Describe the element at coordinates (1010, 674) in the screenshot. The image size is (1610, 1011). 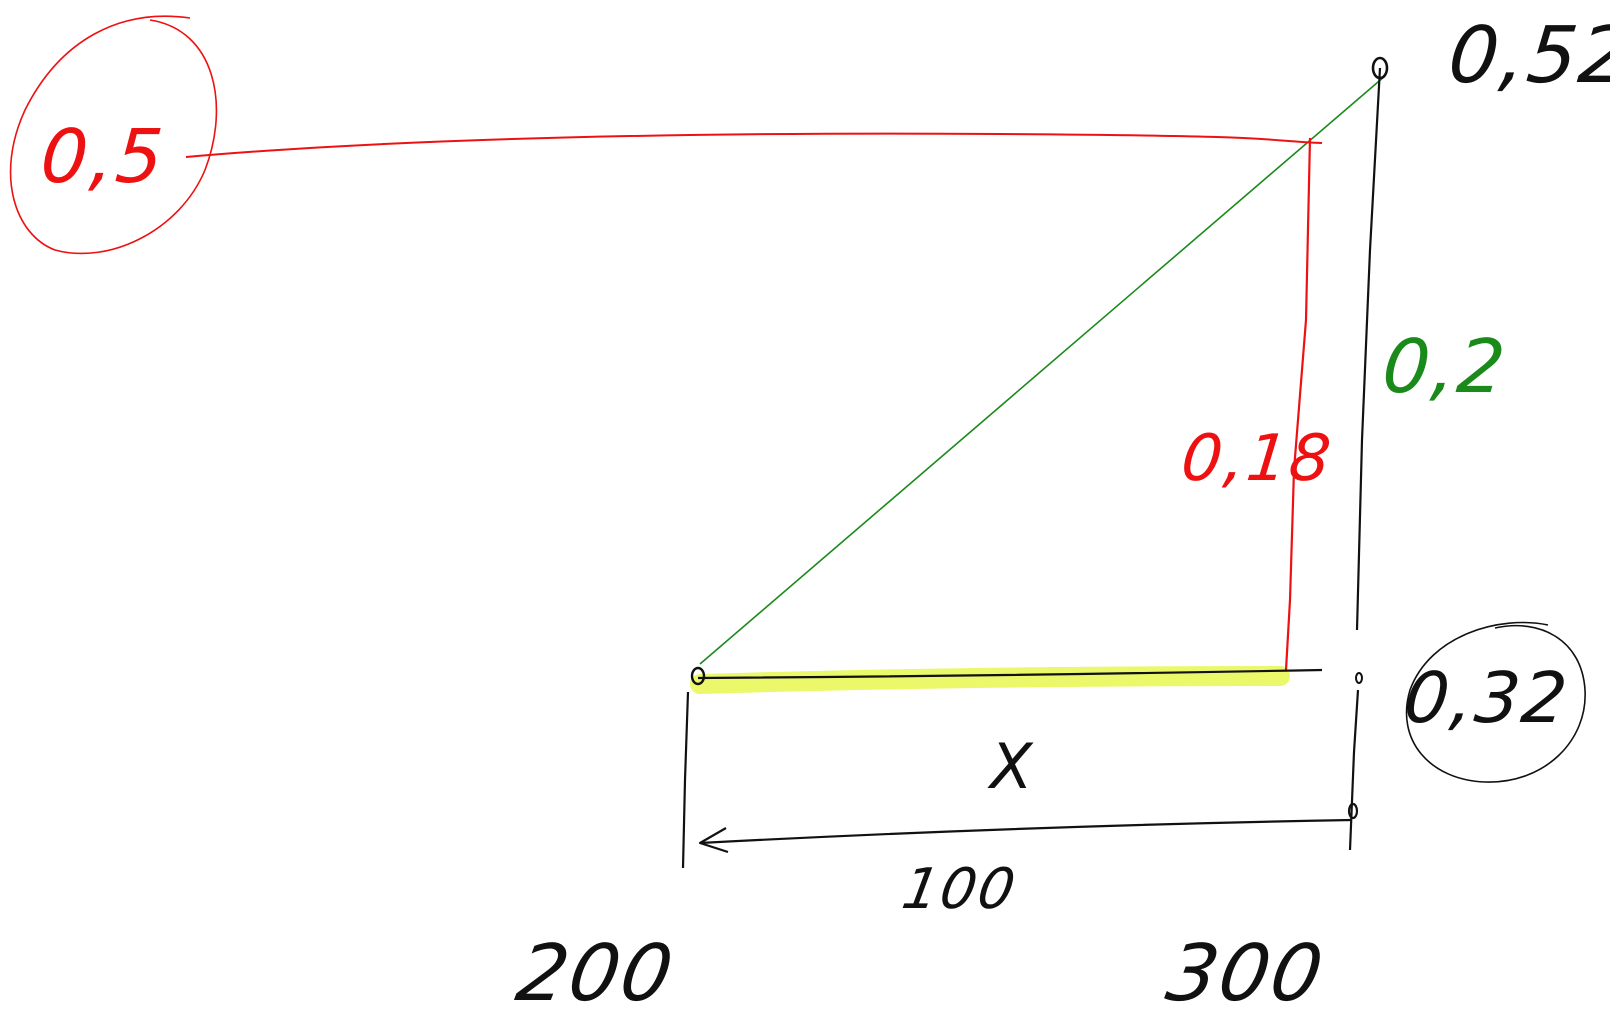
I see `black-baseline` at that location.